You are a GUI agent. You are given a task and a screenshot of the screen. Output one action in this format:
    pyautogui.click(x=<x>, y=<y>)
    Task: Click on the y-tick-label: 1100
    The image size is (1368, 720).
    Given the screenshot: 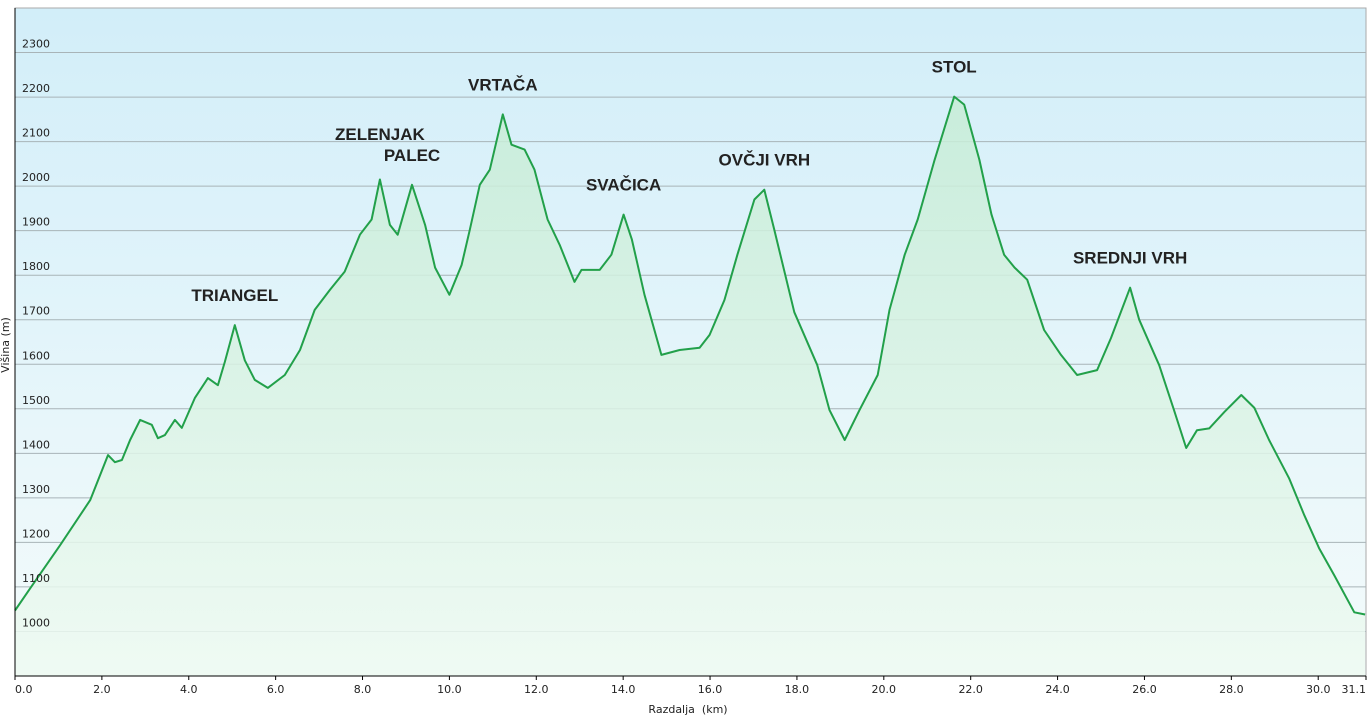 What is the action you would take?
    pyautogui.click(x=36, y=578)
    